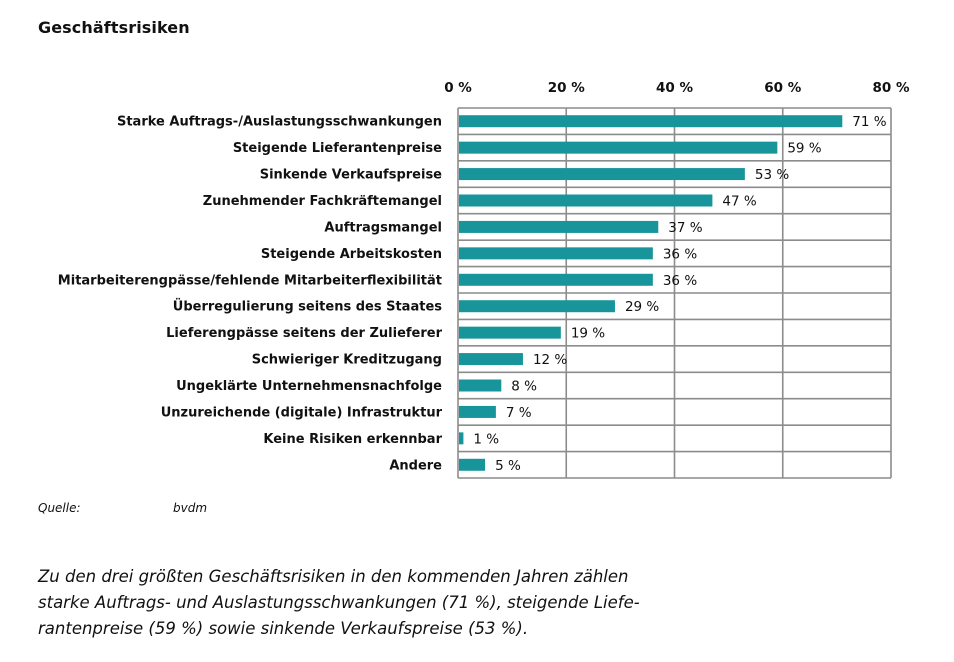 This screenshot has height=662, width=954. Describe the element at coordinates (352, 439) in the screenshot. I see `category-label: Keine Risiken erkennbar` at that location.